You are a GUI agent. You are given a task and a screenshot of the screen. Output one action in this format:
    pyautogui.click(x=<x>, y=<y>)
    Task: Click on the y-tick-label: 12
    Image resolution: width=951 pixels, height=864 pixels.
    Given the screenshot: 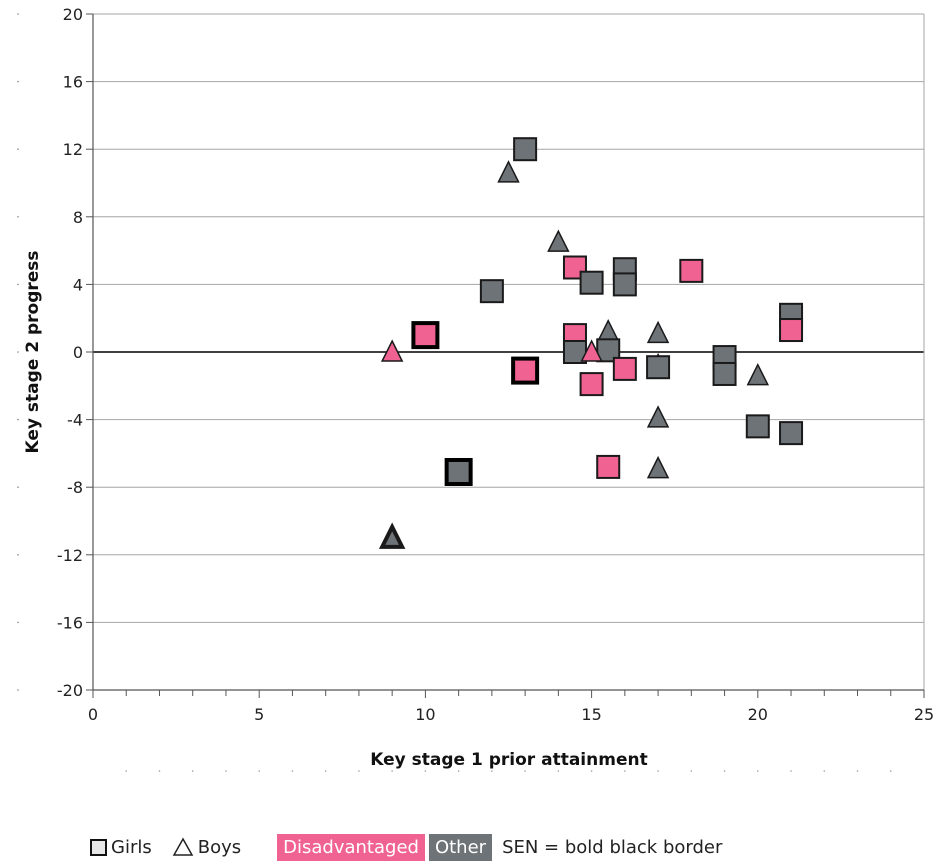 What is the action you would take?
    pyautogui.click(x=73, y=149)
    